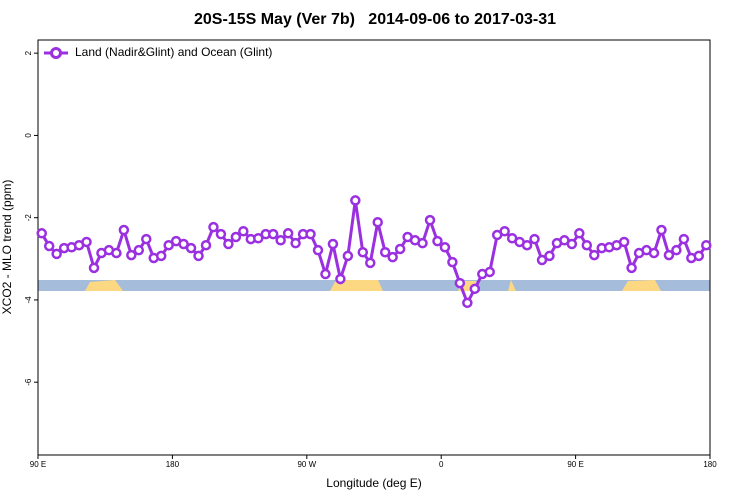 This screenshot has height=500, width=750. Describe the element at coordinates (173, 52) in the screenshot. I see `legend-label: Land (Nadir&Glint) and Ocean (Glint)` at that location.